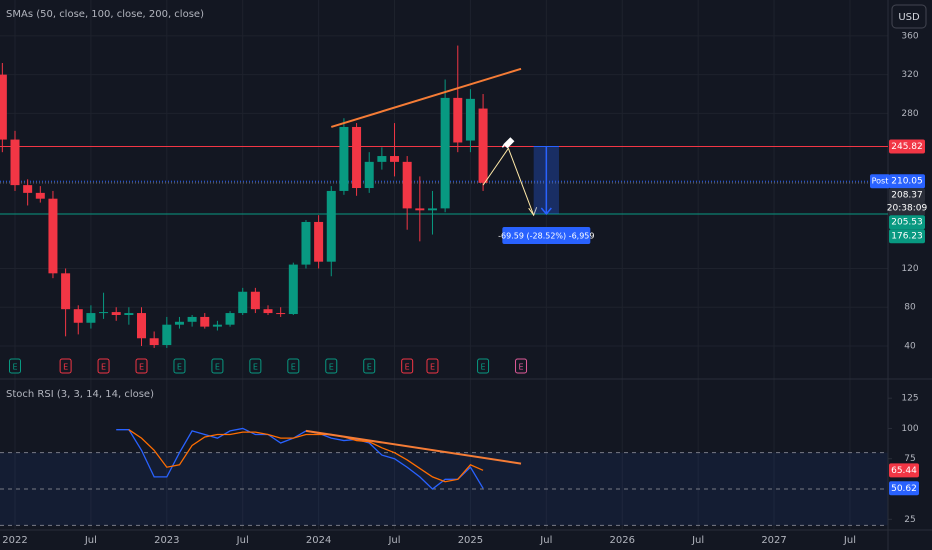 This screenshot has width=932, height=550. What do you see at coordinates (909, 75) in the screenshot?
I see `y-tick-label: 320` at bounding box center [909, 75].